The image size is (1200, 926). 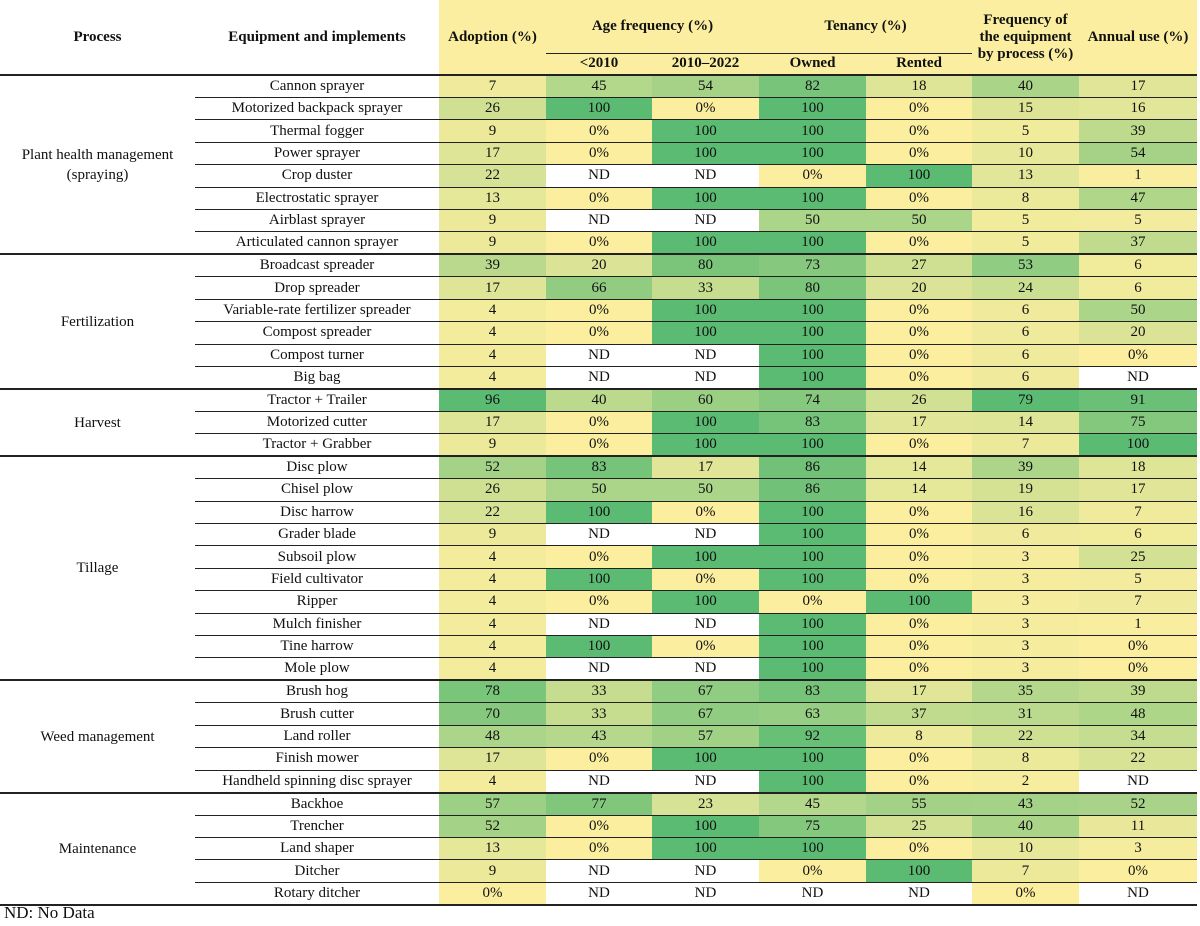 What do you see at coordinates (492, 714) in the screenshot?
I see `adoption-cell: 70` at bounding box center [492, 714].